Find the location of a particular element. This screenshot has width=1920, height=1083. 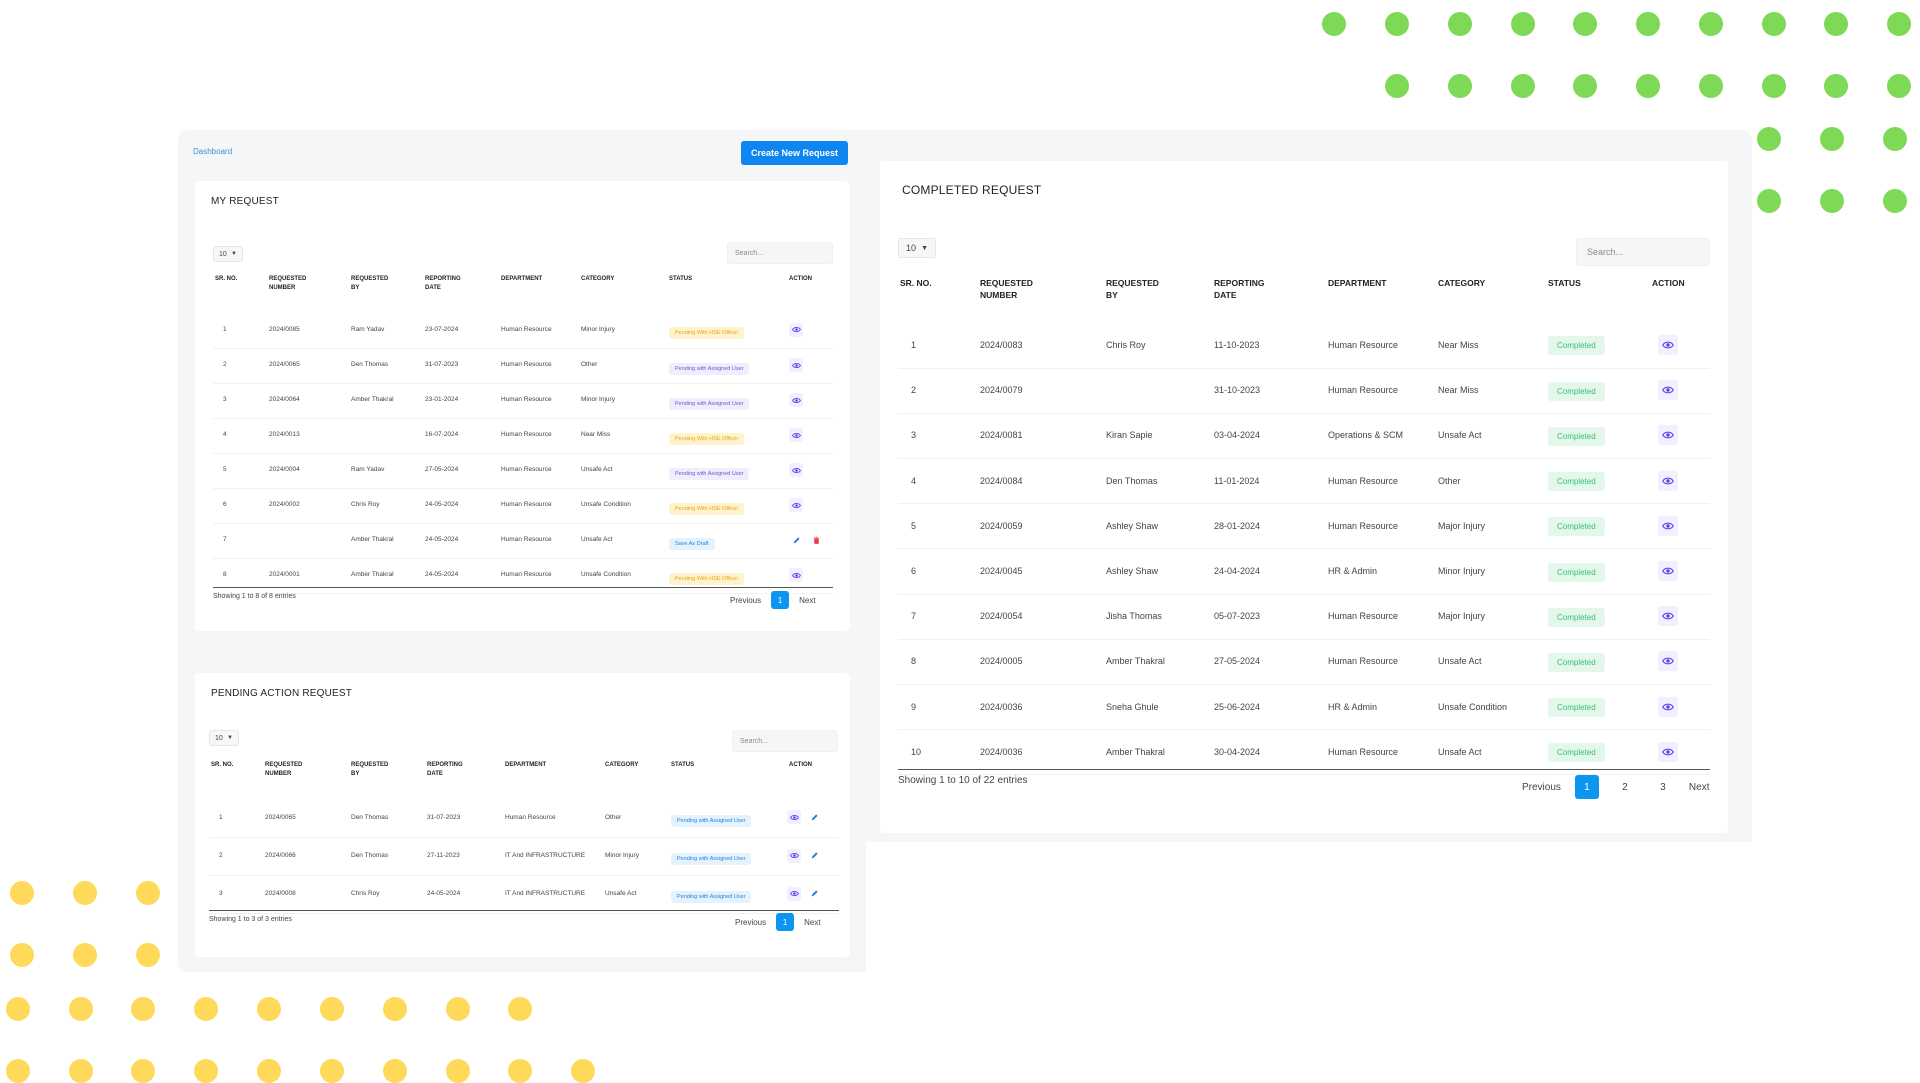

status-badge: Completed is located at coordinates (1576, 753).